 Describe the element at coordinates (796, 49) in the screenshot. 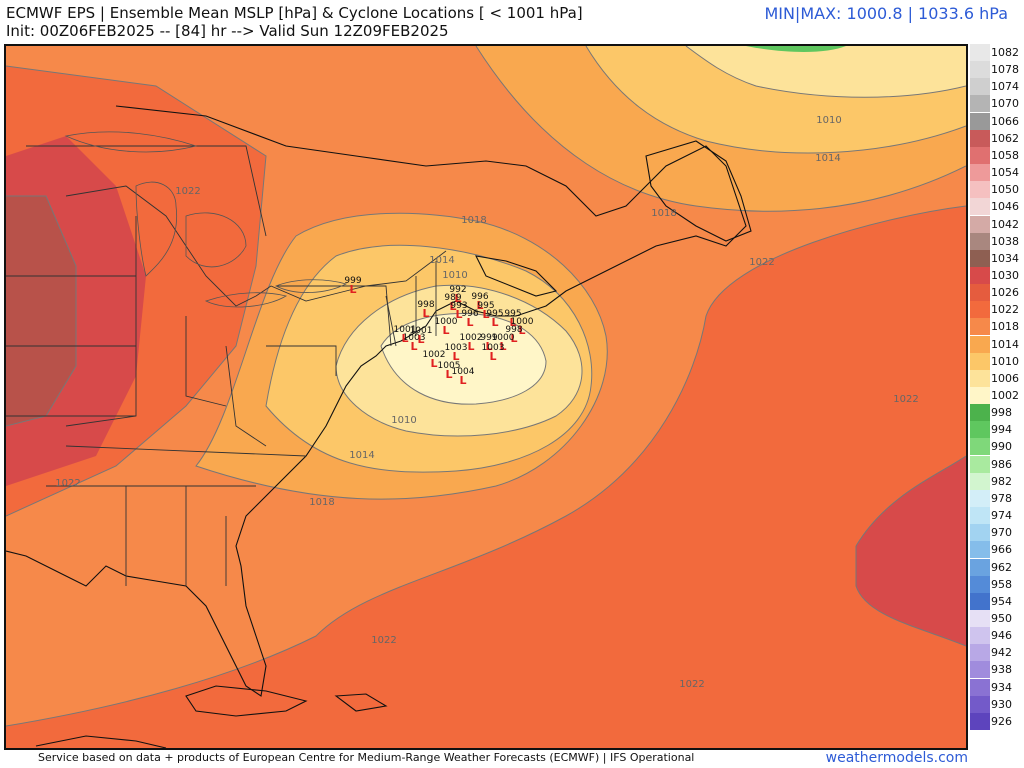

I see `fill-998-north` at that location.